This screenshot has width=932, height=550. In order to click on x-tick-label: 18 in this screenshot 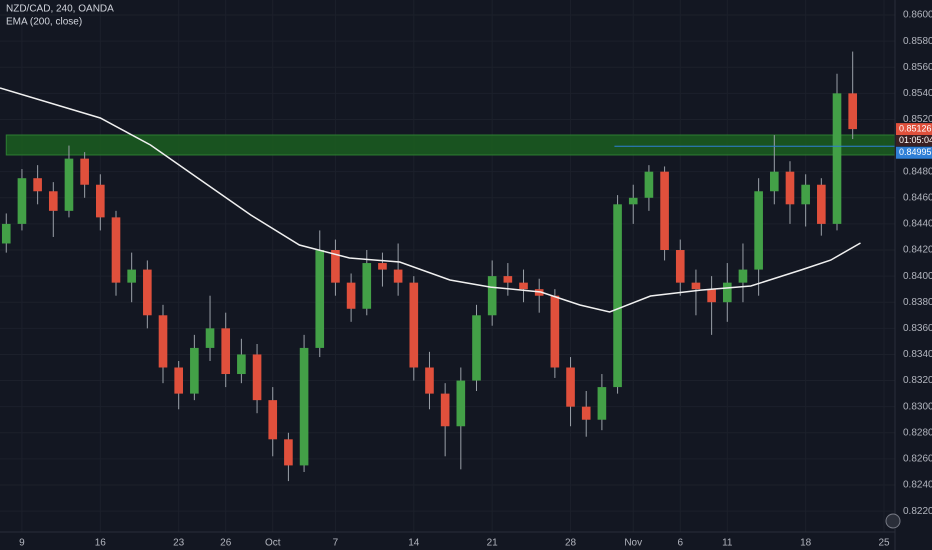, I will do `click(806, 543)`.